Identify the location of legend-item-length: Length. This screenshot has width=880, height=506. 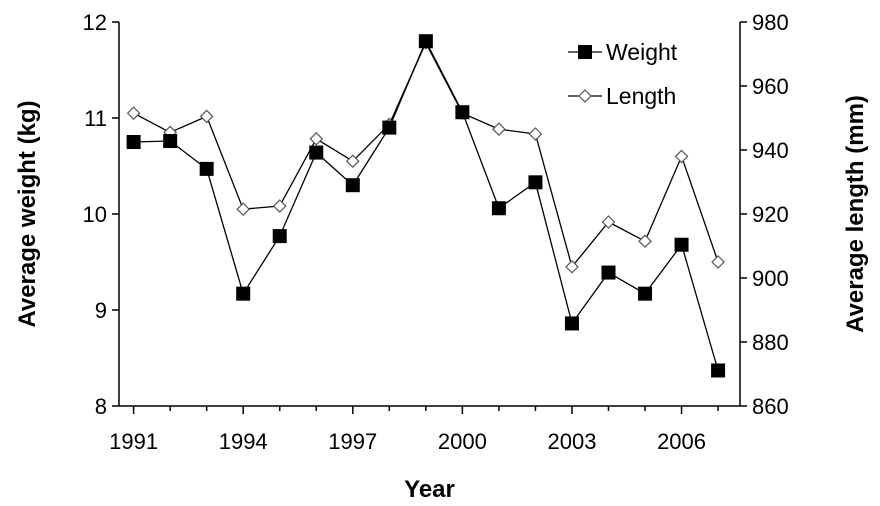
(622, 96).